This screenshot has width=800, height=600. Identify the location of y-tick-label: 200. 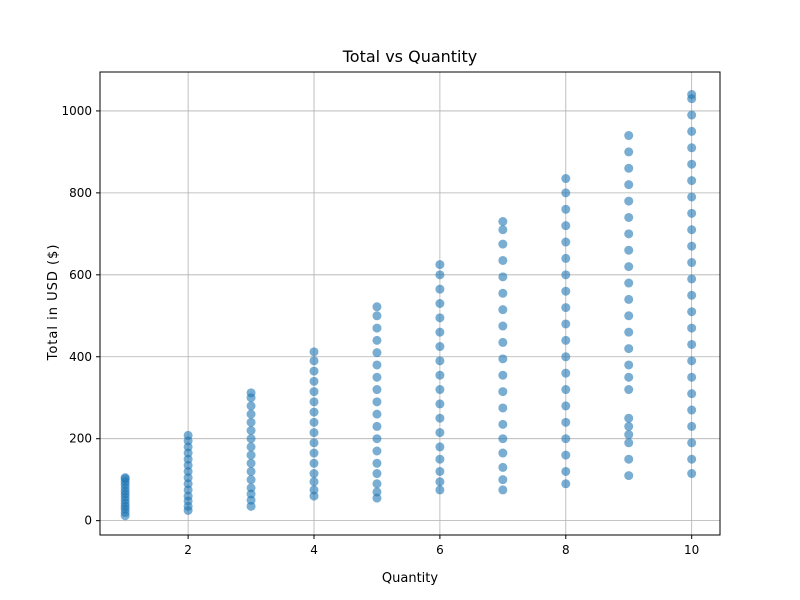
(80, 439).